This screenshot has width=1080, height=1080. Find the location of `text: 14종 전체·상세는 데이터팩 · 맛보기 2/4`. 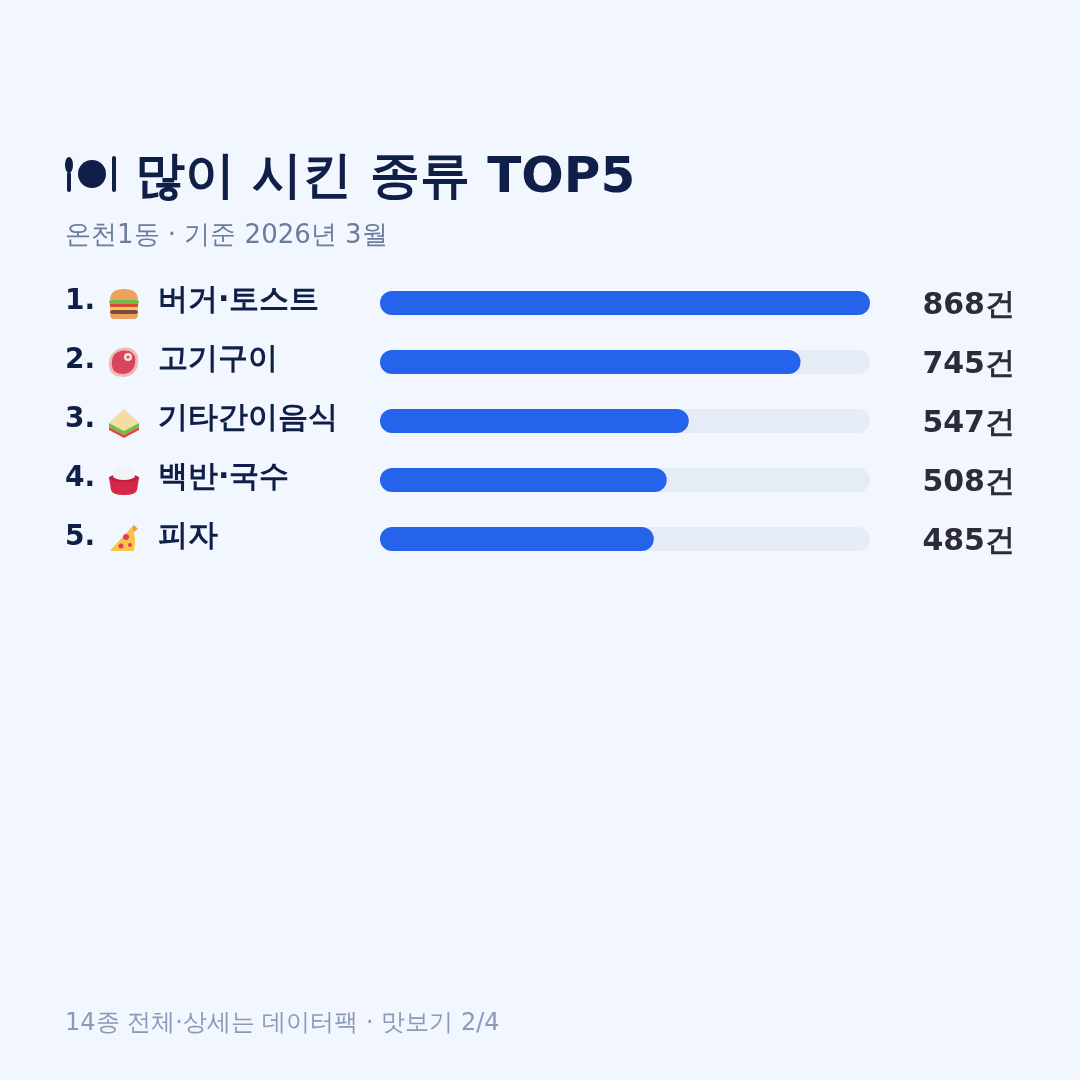

text: 14종 전체·상세는 데이터팩 · 맛보기 2/4 is located at coordinates (282, 1022).